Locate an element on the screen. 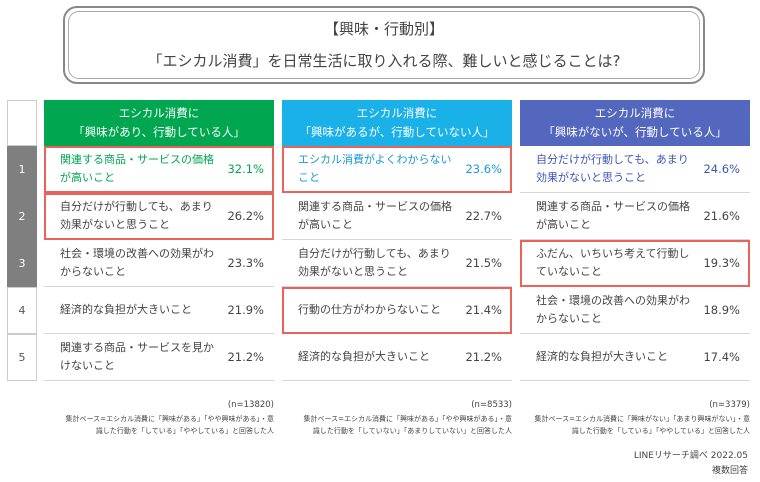 This screenshot has width=760, height=482. item-value: 21.4% is located at coordinates (483, 310).